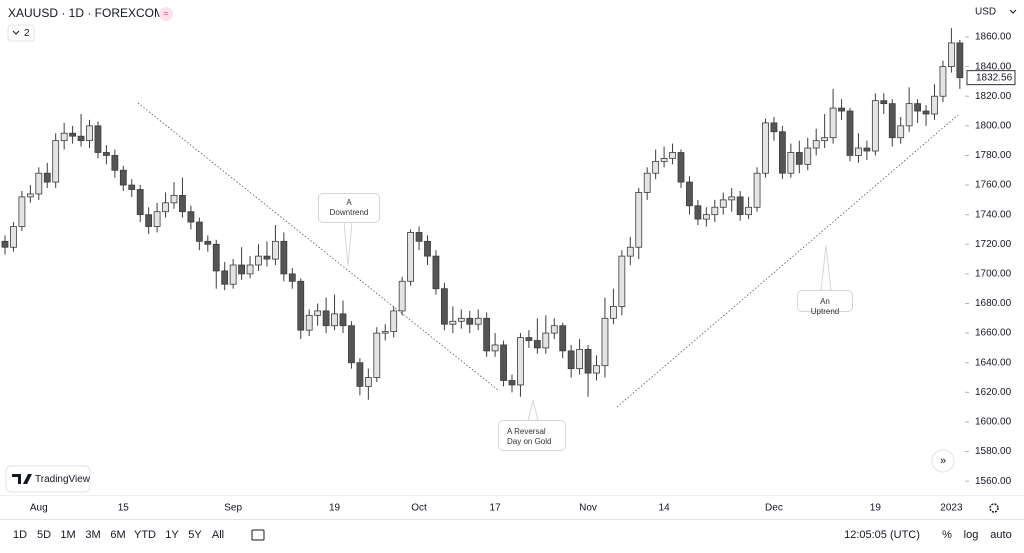 The image size is (1024, 553). Describe the element at coordinates (588, 508) in the screenshot. I see `x-tick-label: Nov` at that location.